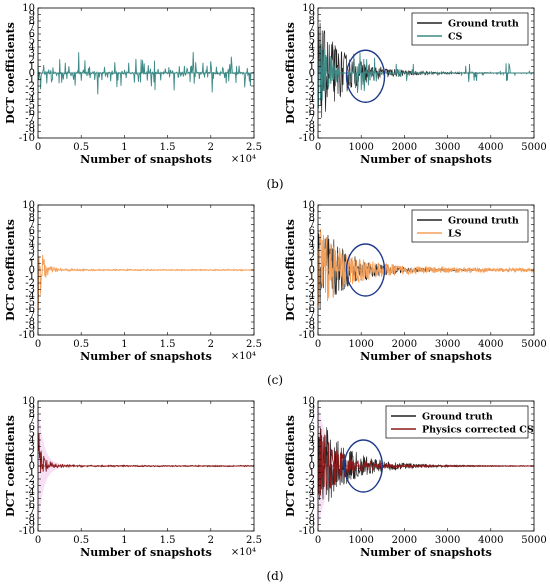  Describe the element at coordinates (211, 540) in the screenshot. I see `x-tick-label: 2` at that location.